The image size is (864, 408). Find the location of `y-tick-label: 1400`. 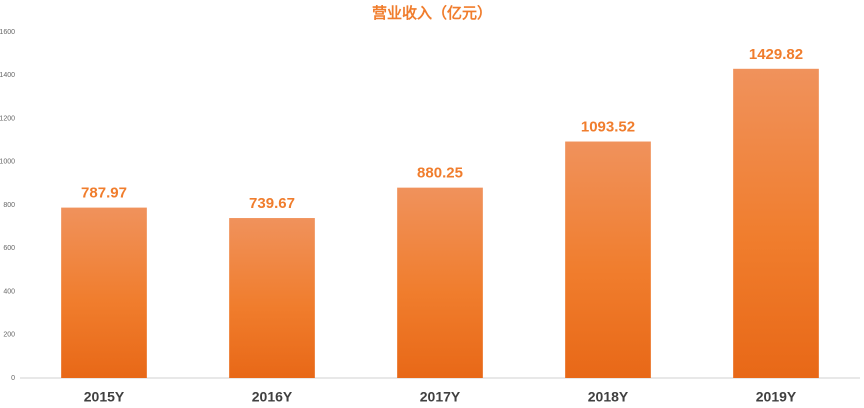

y-tick-label: 1400 is located at coordinates (7, 75).